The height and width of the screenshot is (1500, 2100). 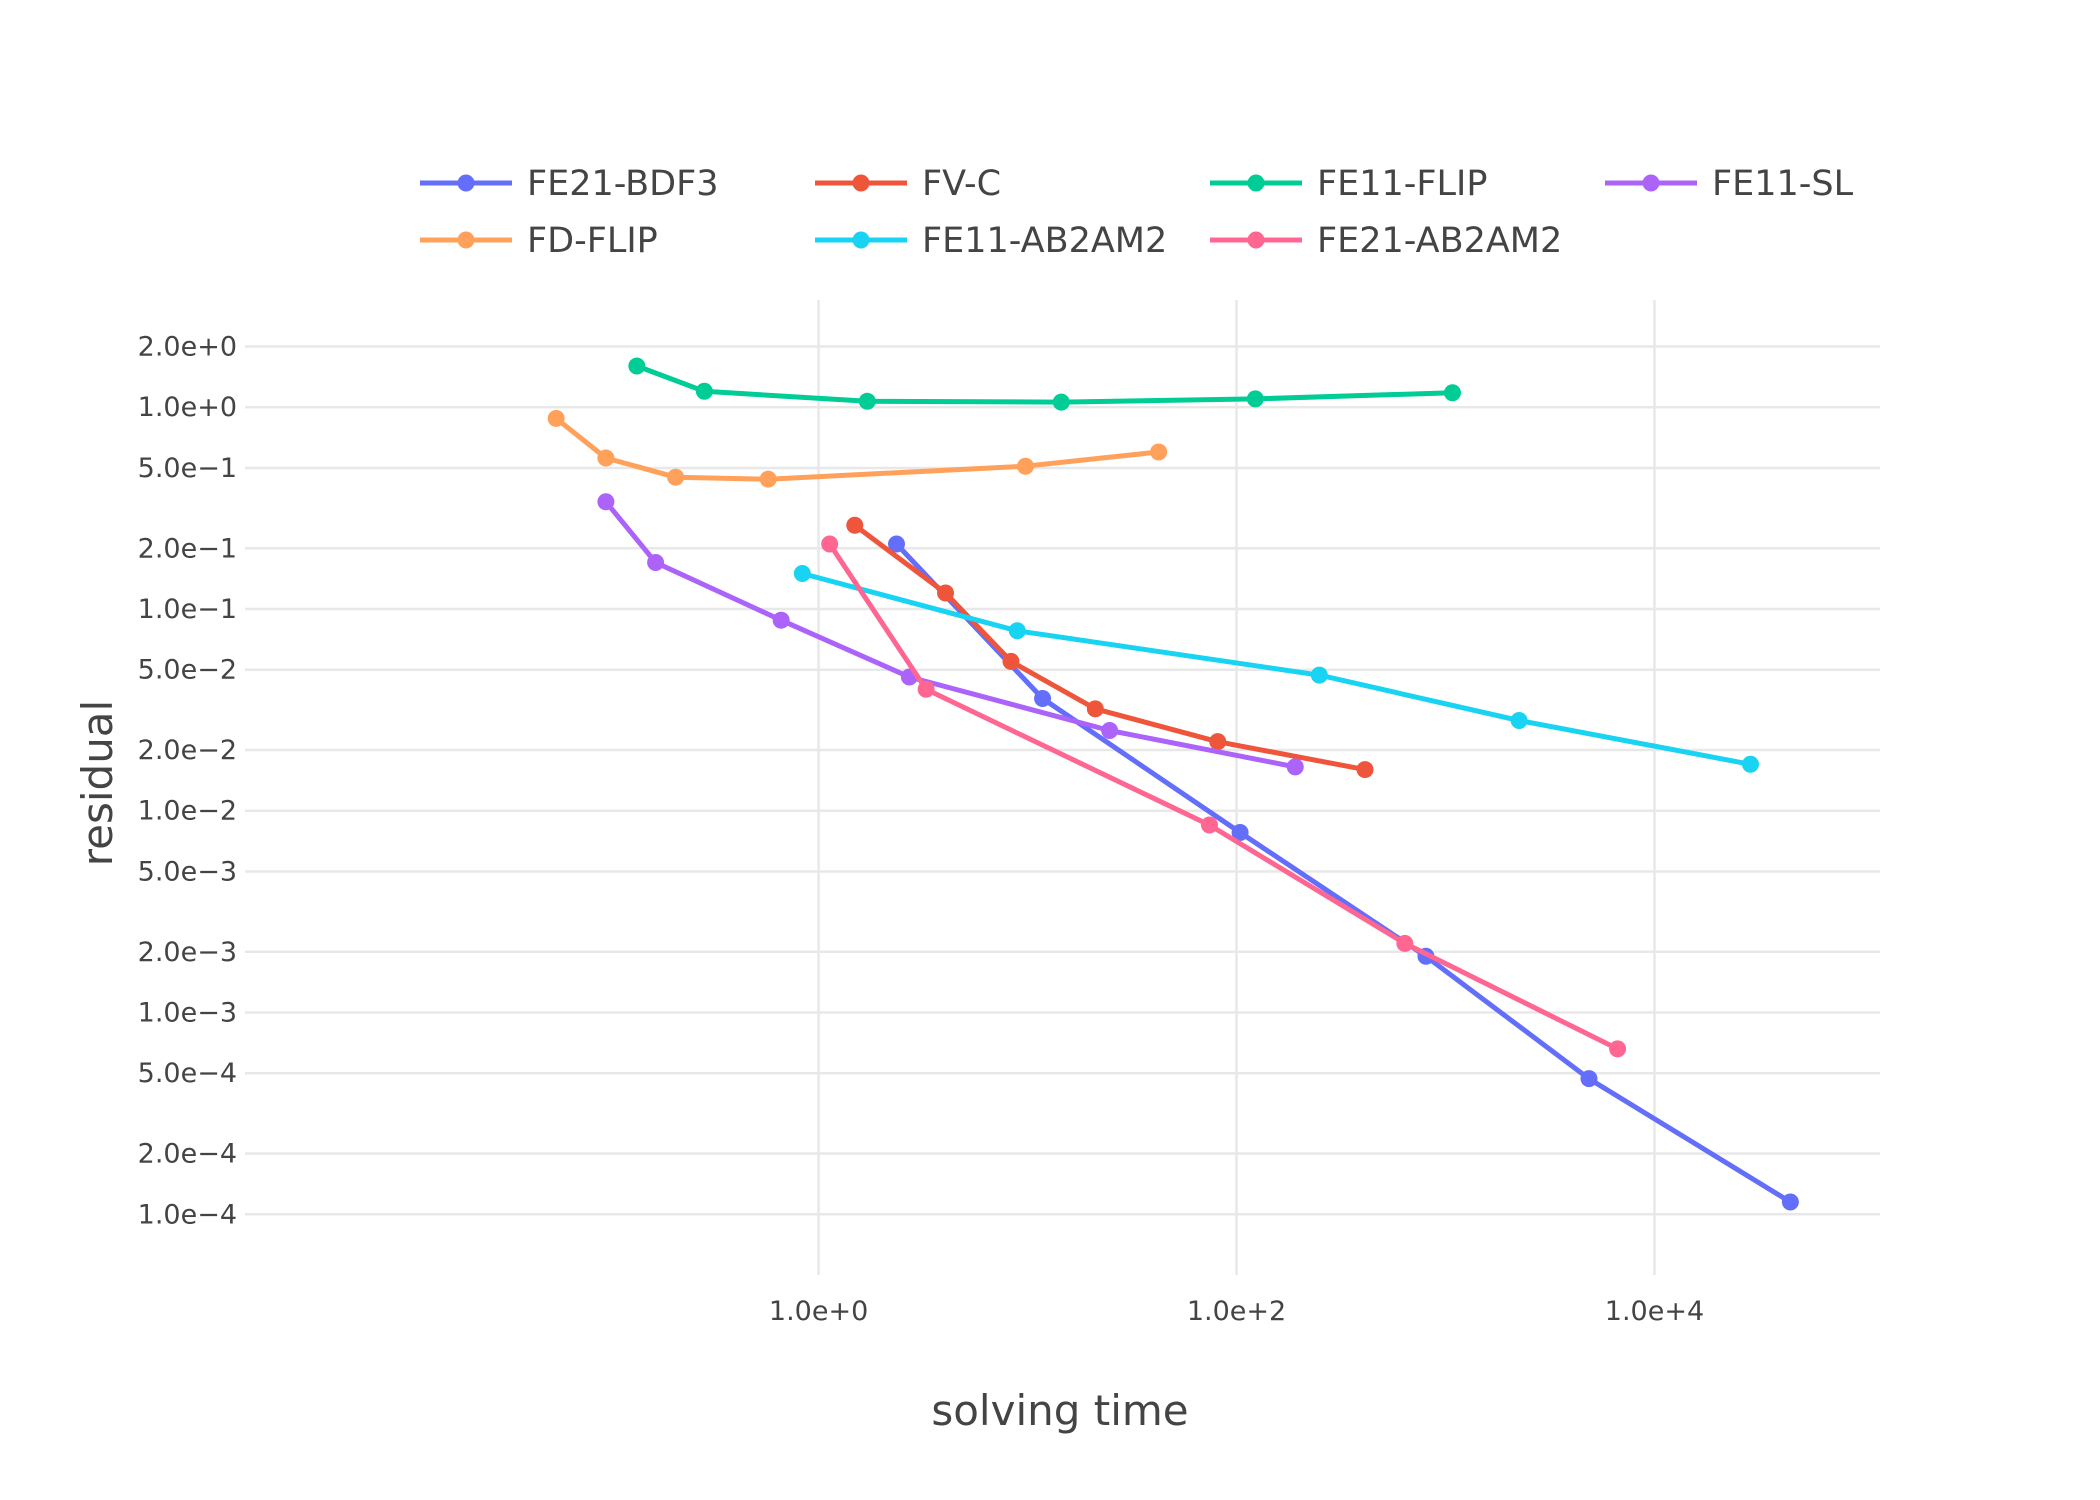 What do you see at coordinates (187, 346) in the screenshot?
I see `y-tick-label: 2.0e+0` at bounding box center [187, 346].